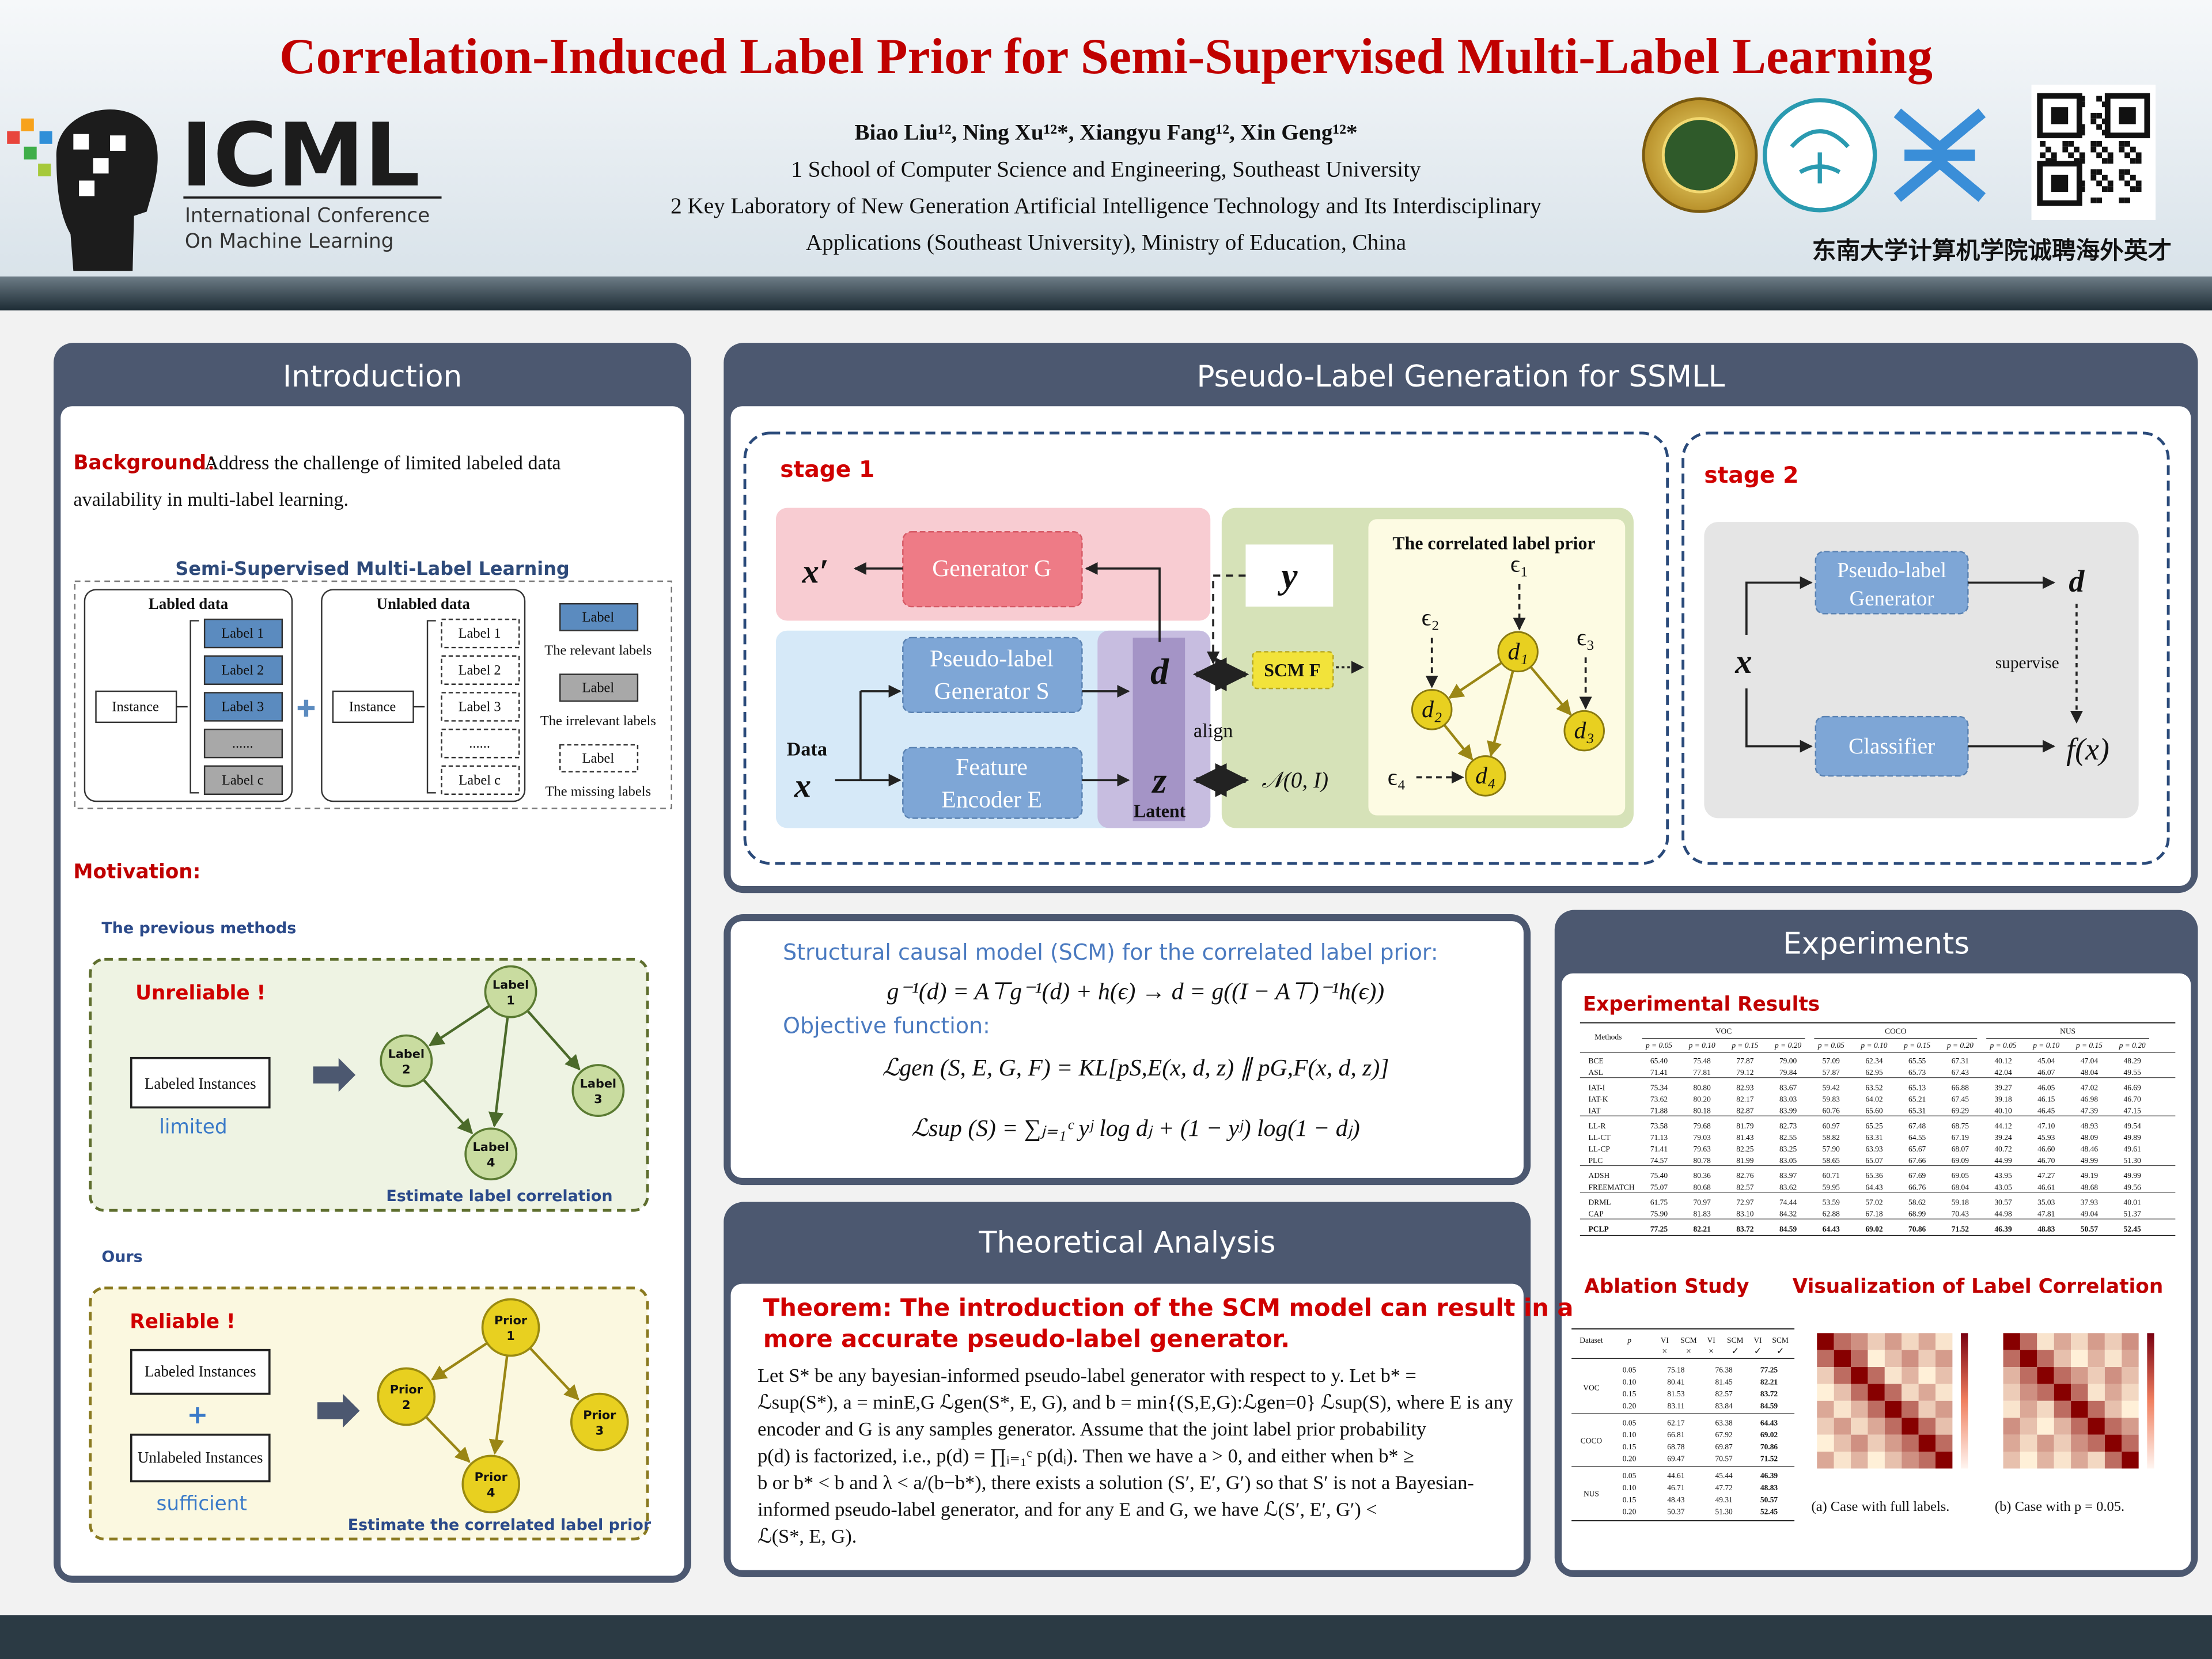 This screenshot has width=2212, height=1659. What do you see at coordinates (1892, 746) in the screenshot?
I see `module-text: Classifier` at bounding box center [1892, 746].